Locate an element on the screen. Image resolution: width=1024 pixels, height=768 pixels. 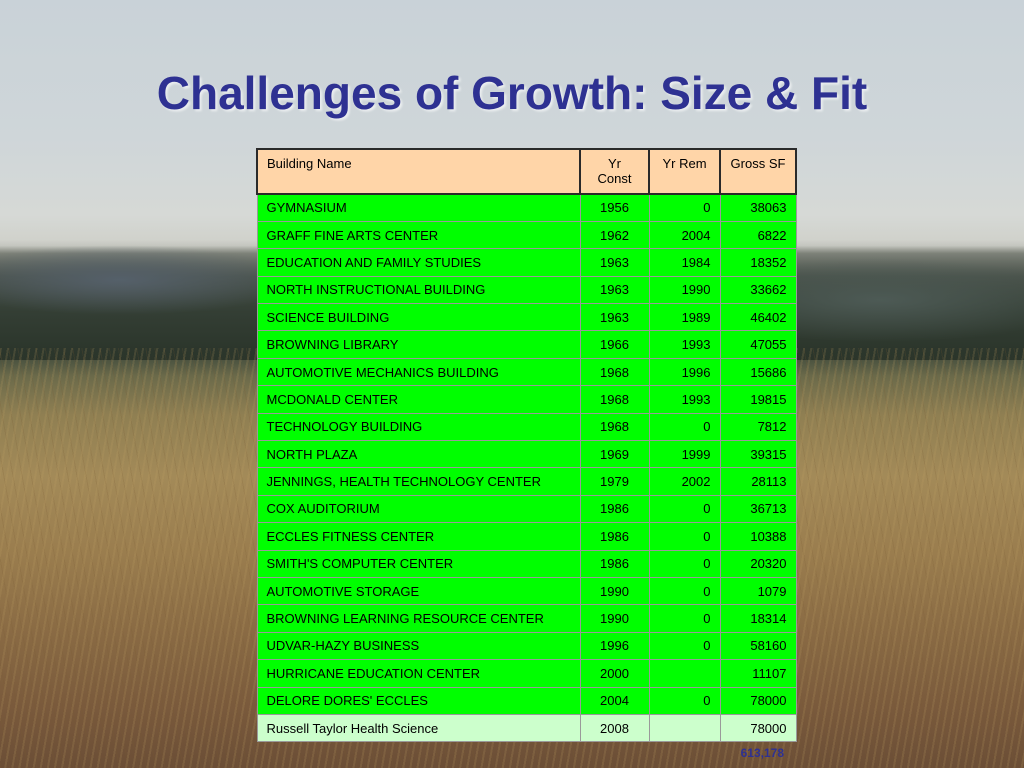
table-header-row: Building Name Yr Const Yr Rem Gross SF is located at coordinates (526, 171).